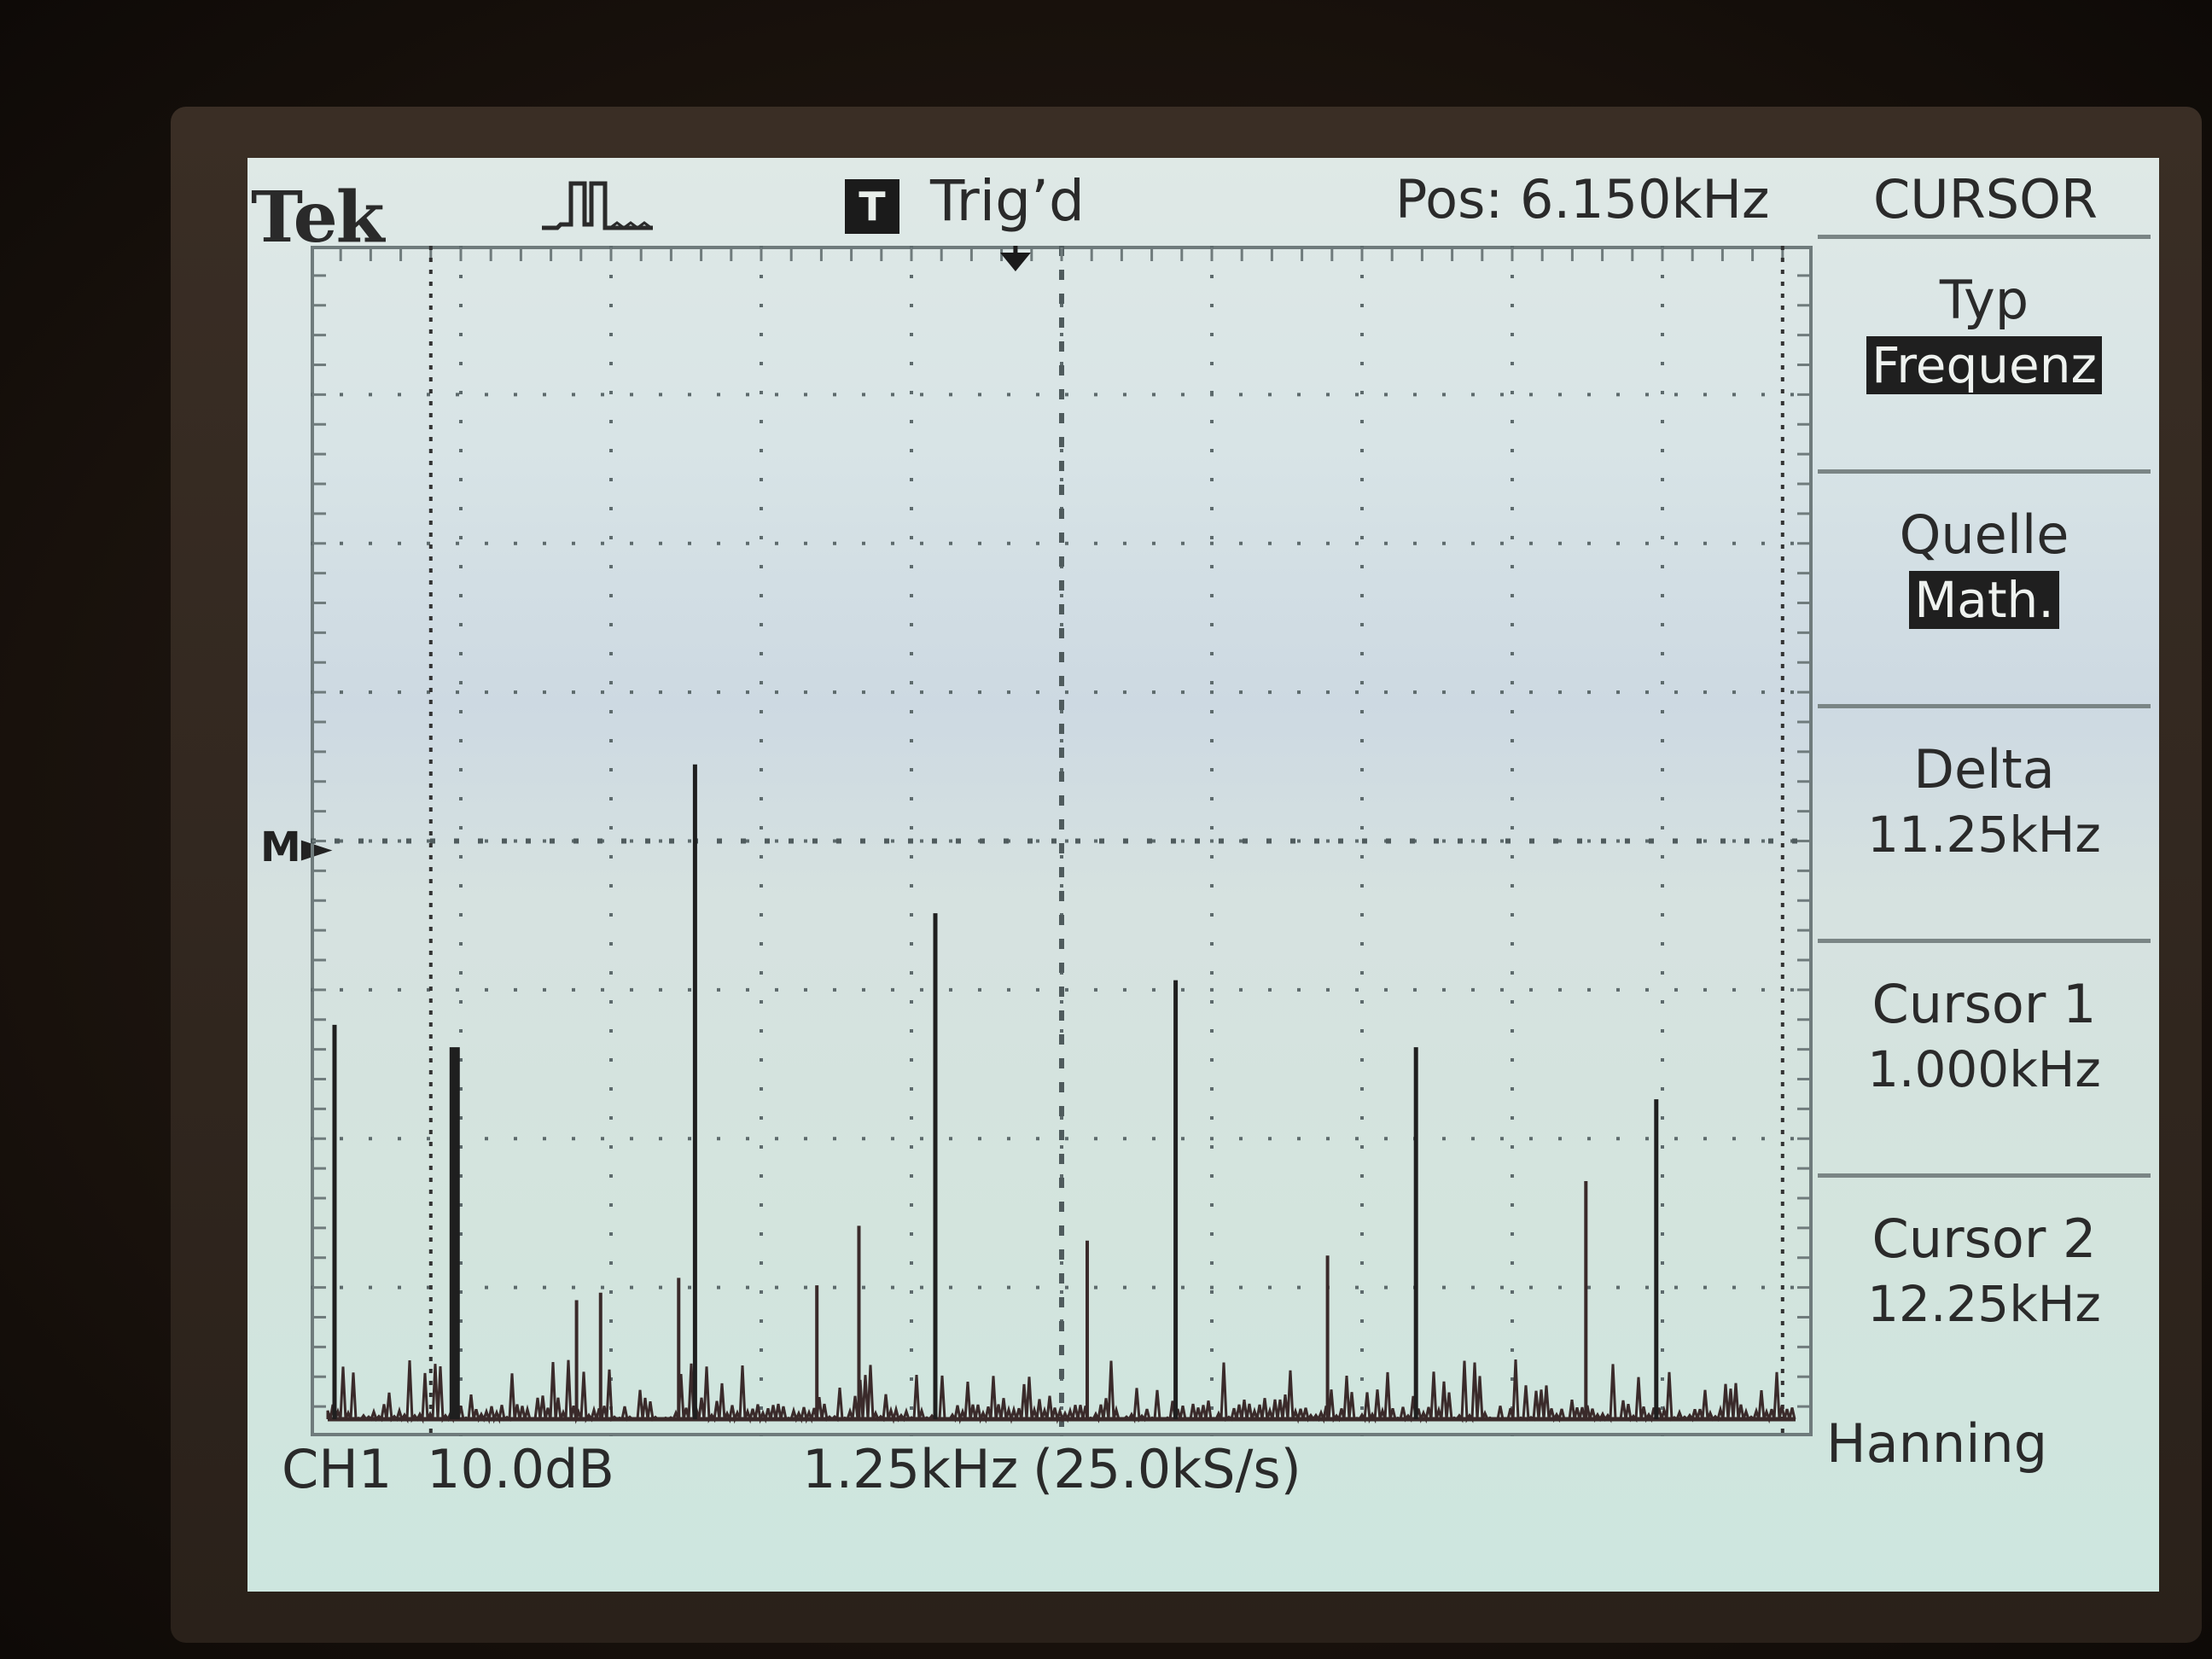 This screenshot has width=2212, height=1659. I want to click on menu-item-cursor2-value: 12.25kHz, so click(1984, 1304).